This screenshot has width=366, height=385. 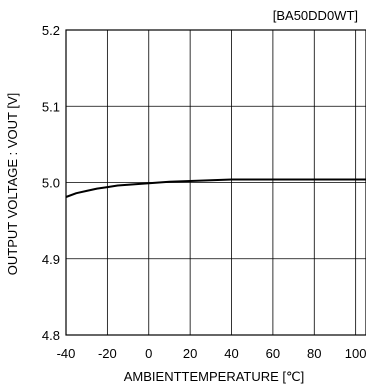 What do you see at coordinates (66, 353) in the screenshot?
I see `x-tick-label: -40` at bounding box center [66, 353].